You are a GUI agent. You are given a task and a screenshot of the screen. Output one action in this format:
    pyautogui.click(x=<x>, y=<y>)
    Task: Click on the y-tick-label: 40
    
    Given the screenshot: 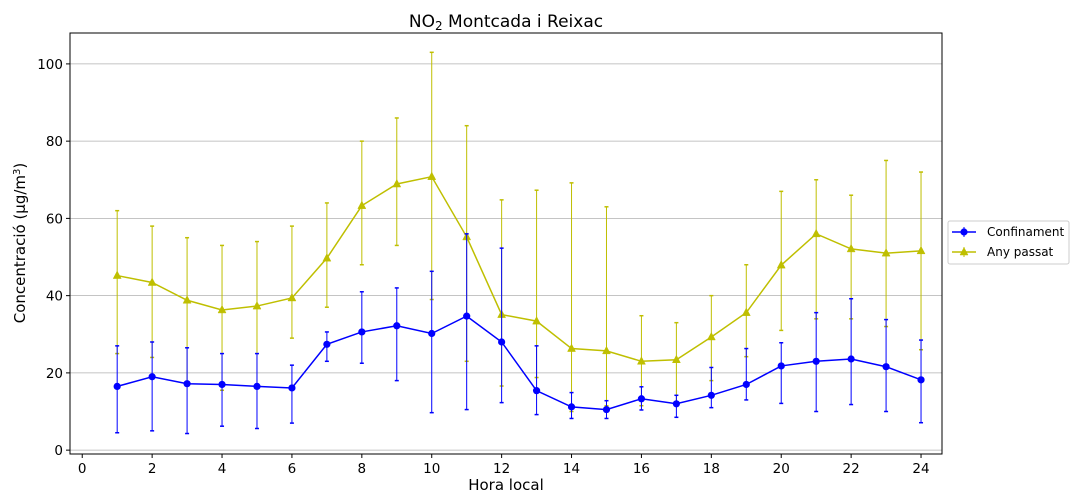 What is the action you would take?
    pyautogui.click(x=54, y=297)
    